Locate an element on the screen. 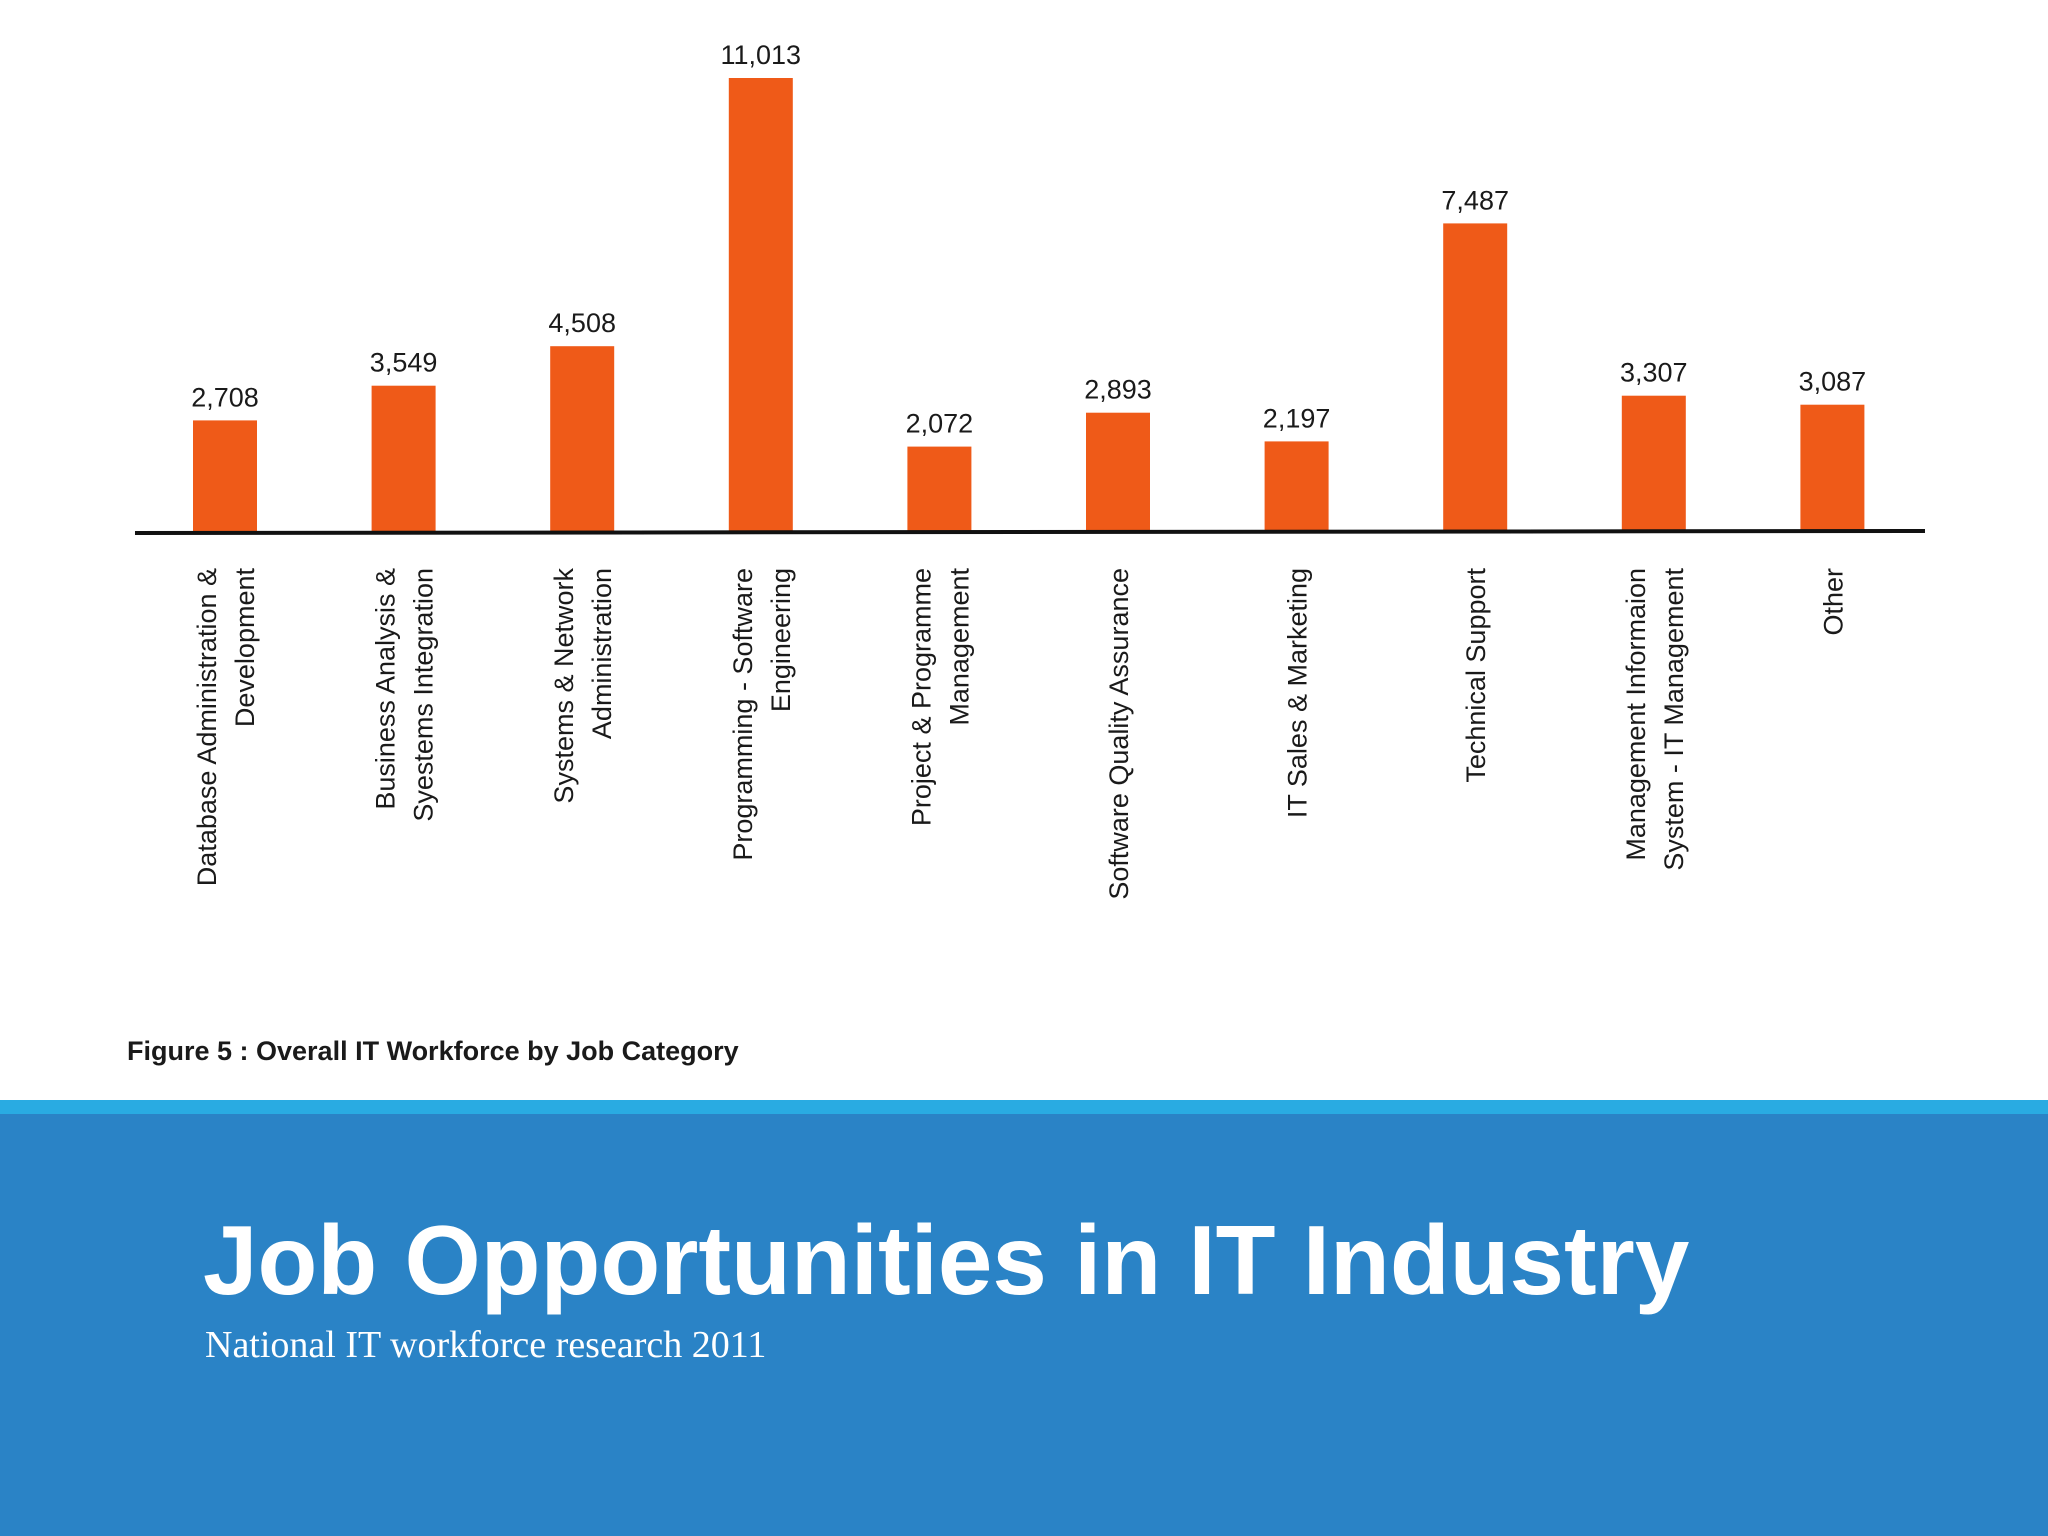 The image size is (2048, 1536). category-label: Other is located at coordinates (1833, 602).